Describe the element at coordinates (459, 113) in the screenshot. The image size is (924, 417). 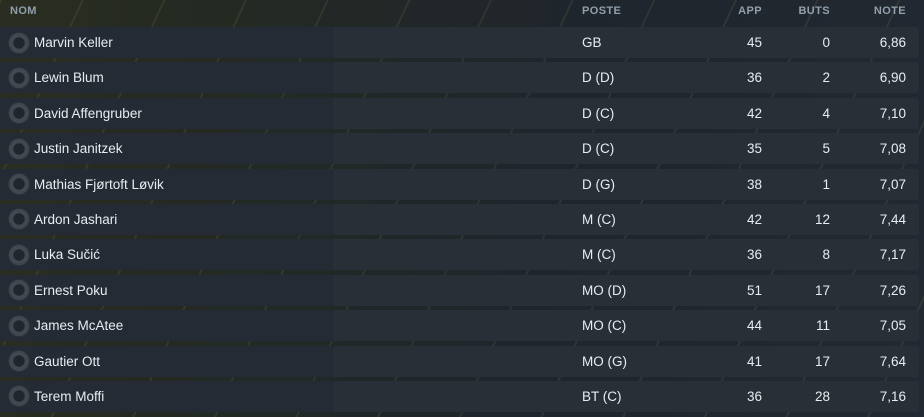
I see `table-row: David Affengruber D (C) 42 4 7,10` at that location.